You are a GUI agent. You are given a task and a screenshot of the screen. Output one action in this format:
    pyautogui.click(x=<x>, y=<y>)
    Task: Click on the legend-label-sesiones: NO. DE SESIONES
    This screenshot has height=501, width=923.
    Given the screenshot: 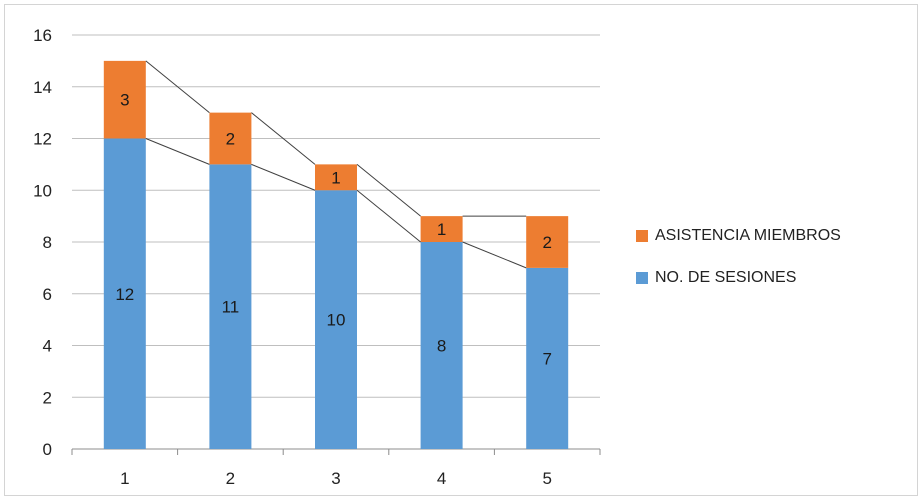 What is the action you would take?
    pyautogui.click(x=726, y=277)
    